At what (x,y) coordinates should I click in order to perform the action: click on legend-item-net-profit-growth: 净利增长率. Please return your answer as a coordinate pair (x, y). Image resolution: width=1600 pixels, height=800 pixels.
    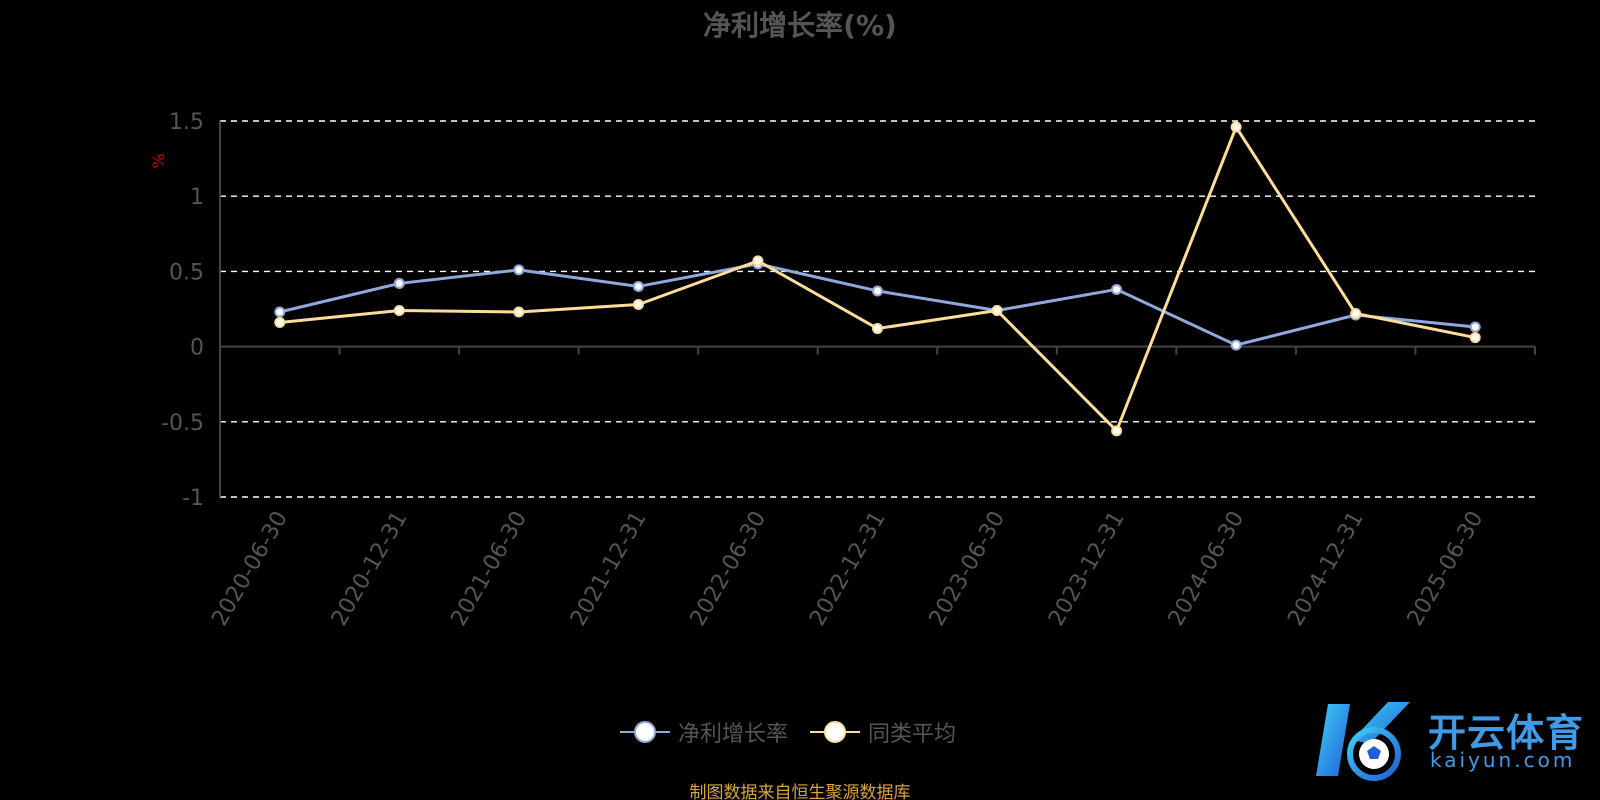
    Looking at the image, I should click on (704, 732).